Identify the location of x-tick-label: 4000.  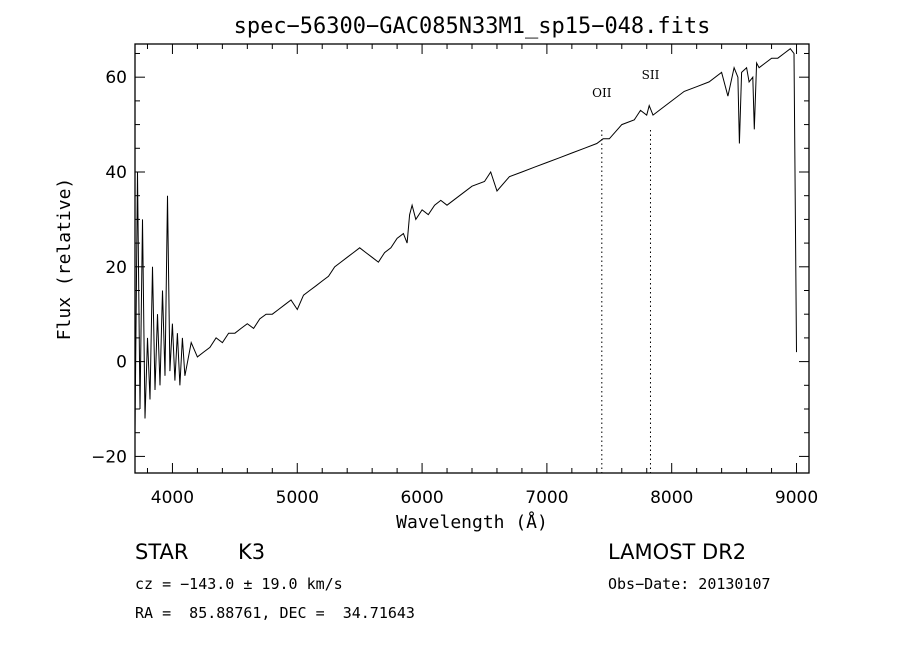
(172, 498).